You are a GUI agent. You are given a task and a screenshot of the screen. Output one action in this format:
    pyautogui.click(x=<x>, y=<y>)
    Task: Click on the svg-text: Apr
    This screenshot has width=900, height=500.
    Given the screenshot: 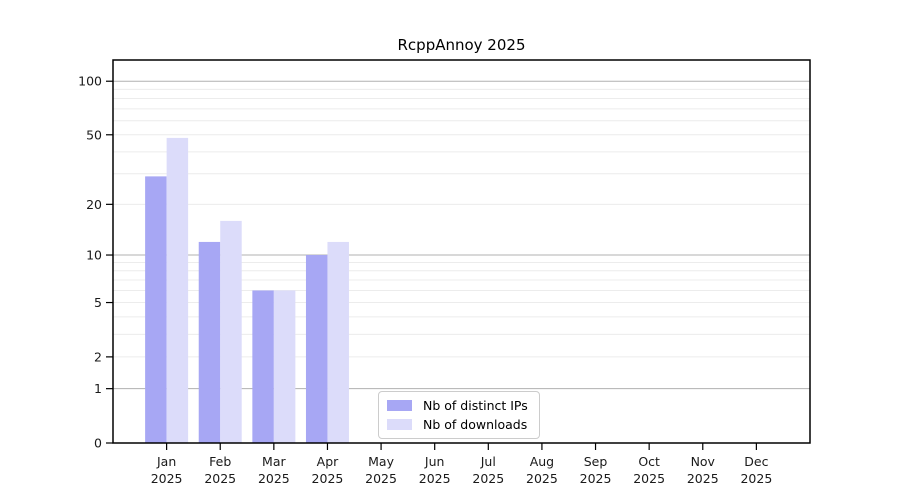 What is the action you would take?
    pyautogui.click(x=328, y=461)
    